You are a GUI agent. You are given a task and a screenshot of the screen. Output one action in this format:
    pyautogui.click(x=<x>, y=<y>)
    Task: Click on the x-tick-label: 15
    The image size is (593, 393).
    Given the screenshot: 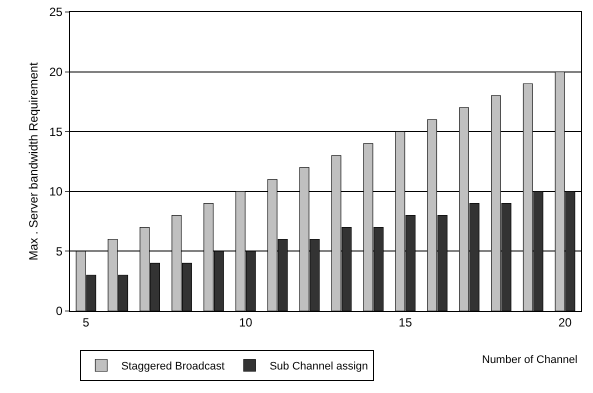 What is the action you would take?
    pyautogui.click(x=405, y=322)
    